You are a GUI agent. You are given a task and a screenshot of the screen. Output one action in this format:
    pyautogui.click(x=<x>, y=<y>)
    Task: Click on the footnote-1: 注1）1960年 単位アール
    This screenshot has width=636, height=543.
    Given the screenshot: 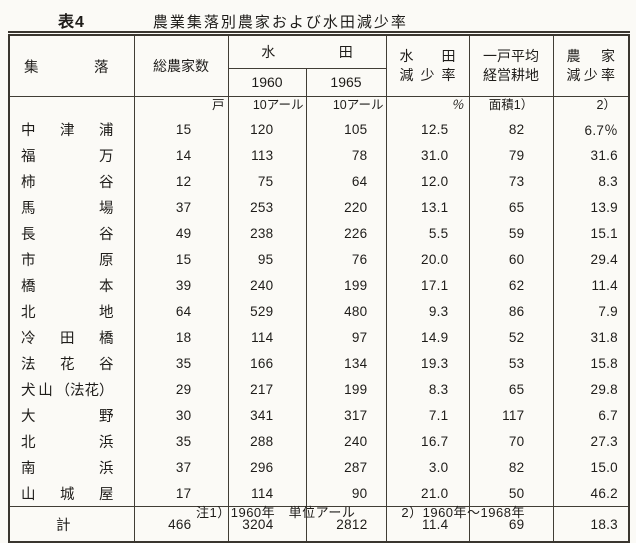 What is the action you would take?
    pyautogui.click(x=276, y=512)
    